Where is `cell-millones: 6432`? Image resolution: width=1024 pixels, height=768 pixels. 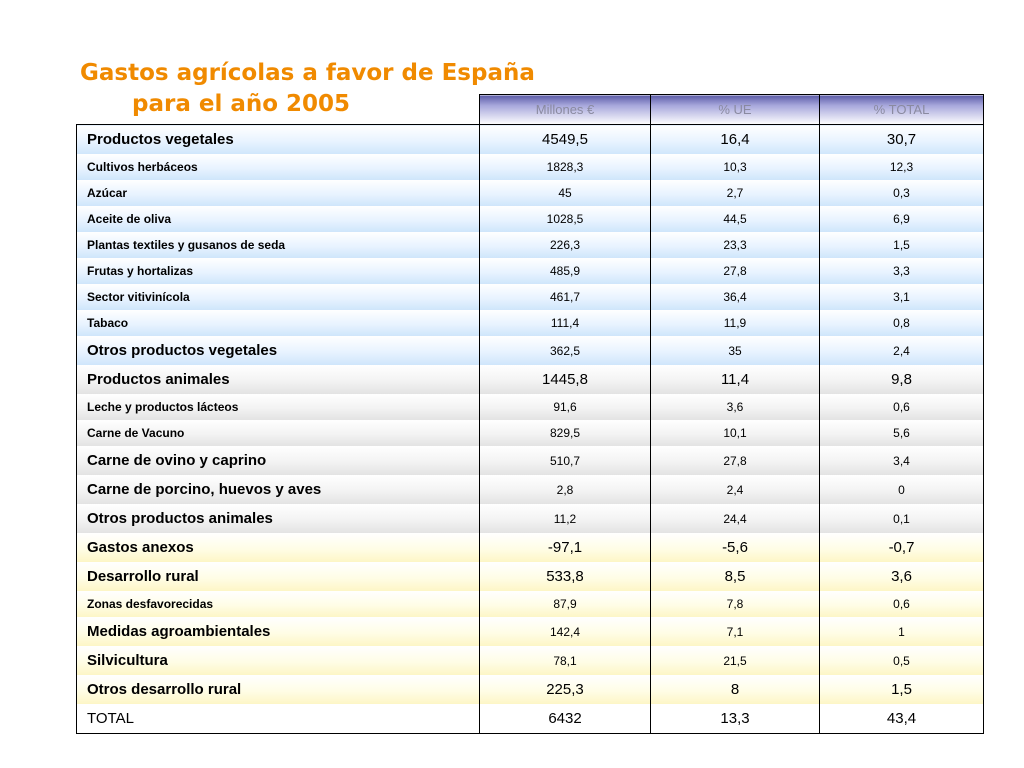 cell-millones: 6432 is located at coordinates (565, 719).